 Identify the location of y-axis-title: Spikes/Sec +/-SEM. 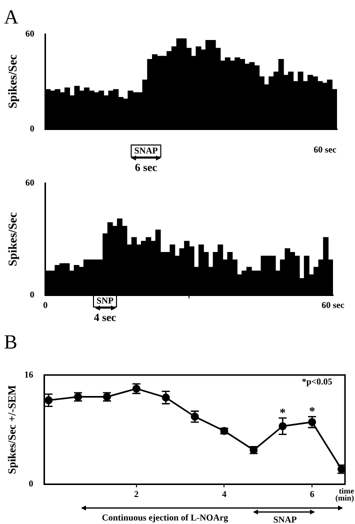
(12, 429).